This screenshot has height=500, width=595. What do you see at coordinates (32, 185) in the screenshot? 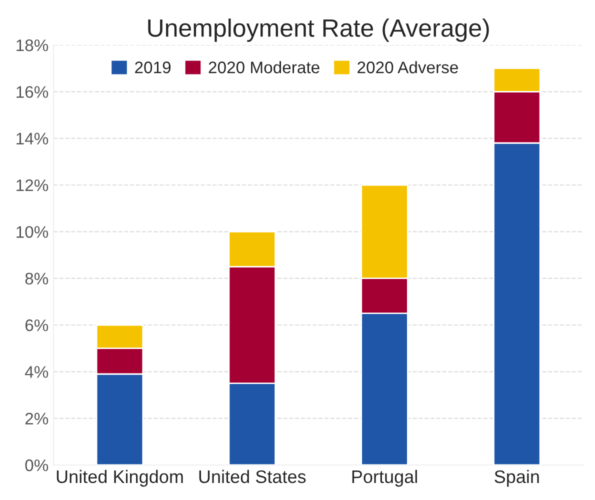
I see `y-tick-label: 12%` at bounding box center [32, 185].